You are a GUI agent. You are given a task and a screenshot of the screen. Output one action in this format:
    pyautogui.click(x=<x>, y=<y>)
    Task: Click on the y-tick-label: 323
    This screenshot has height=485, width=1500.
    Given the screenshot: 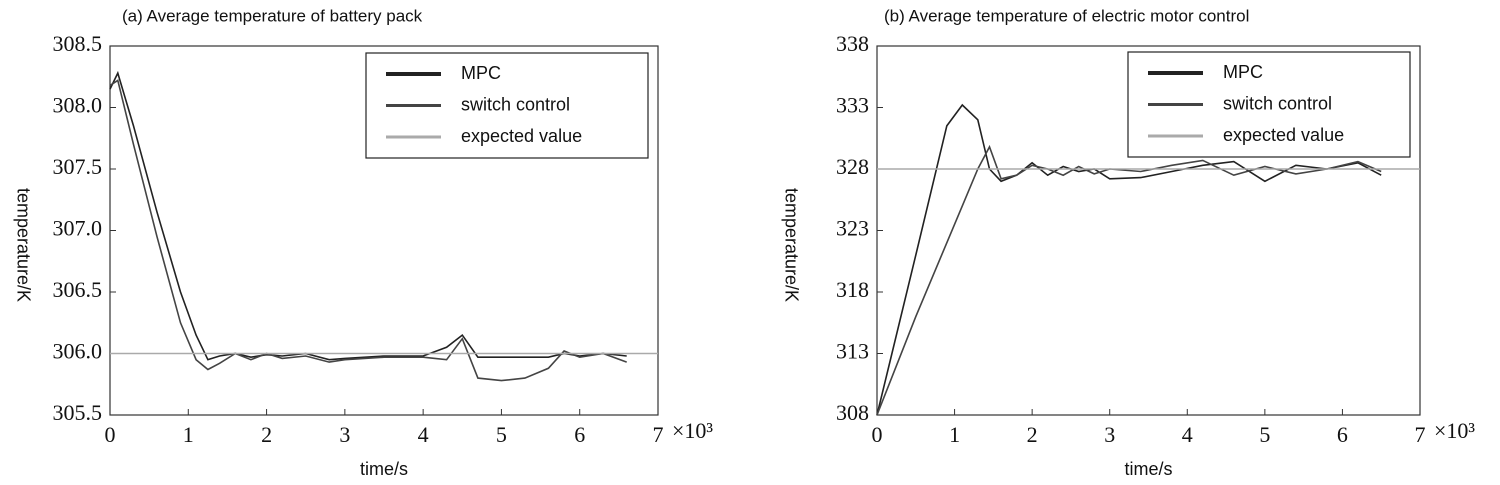 What is the action you would take?
    pyautogui.click(x=852, y=228)
    